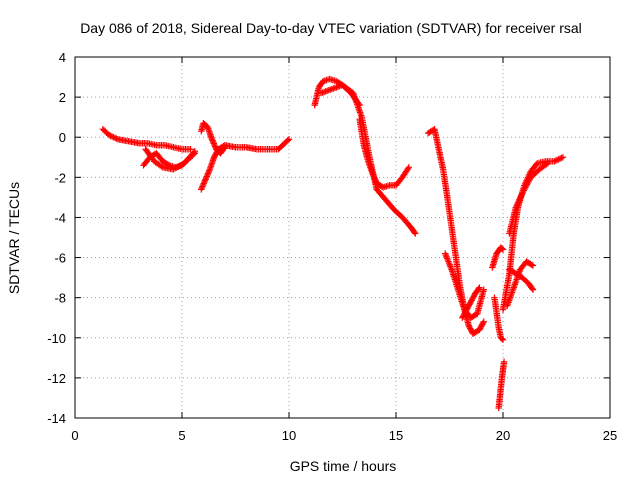 This screenshot has width=640, height=480. What do you see at coordinates (62, 137) in the screenshot?
I see `y-tick-label-2: 0` at bounding box center [62, 137].